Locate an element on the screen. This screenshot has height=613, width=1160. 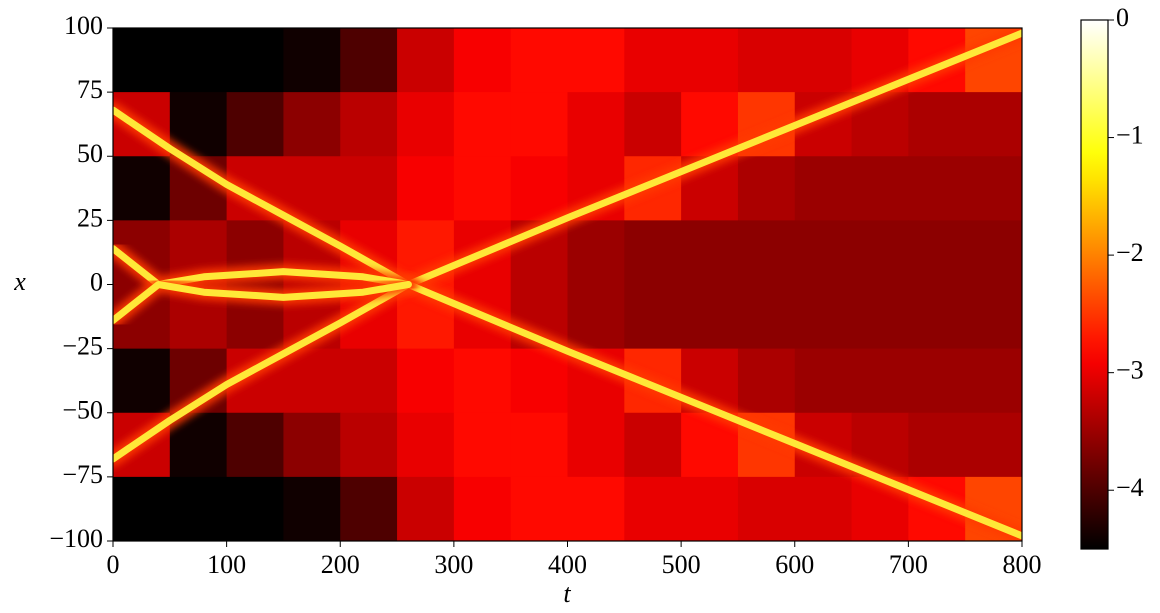
y-axis-label: x is located at coordinates (19, 281).